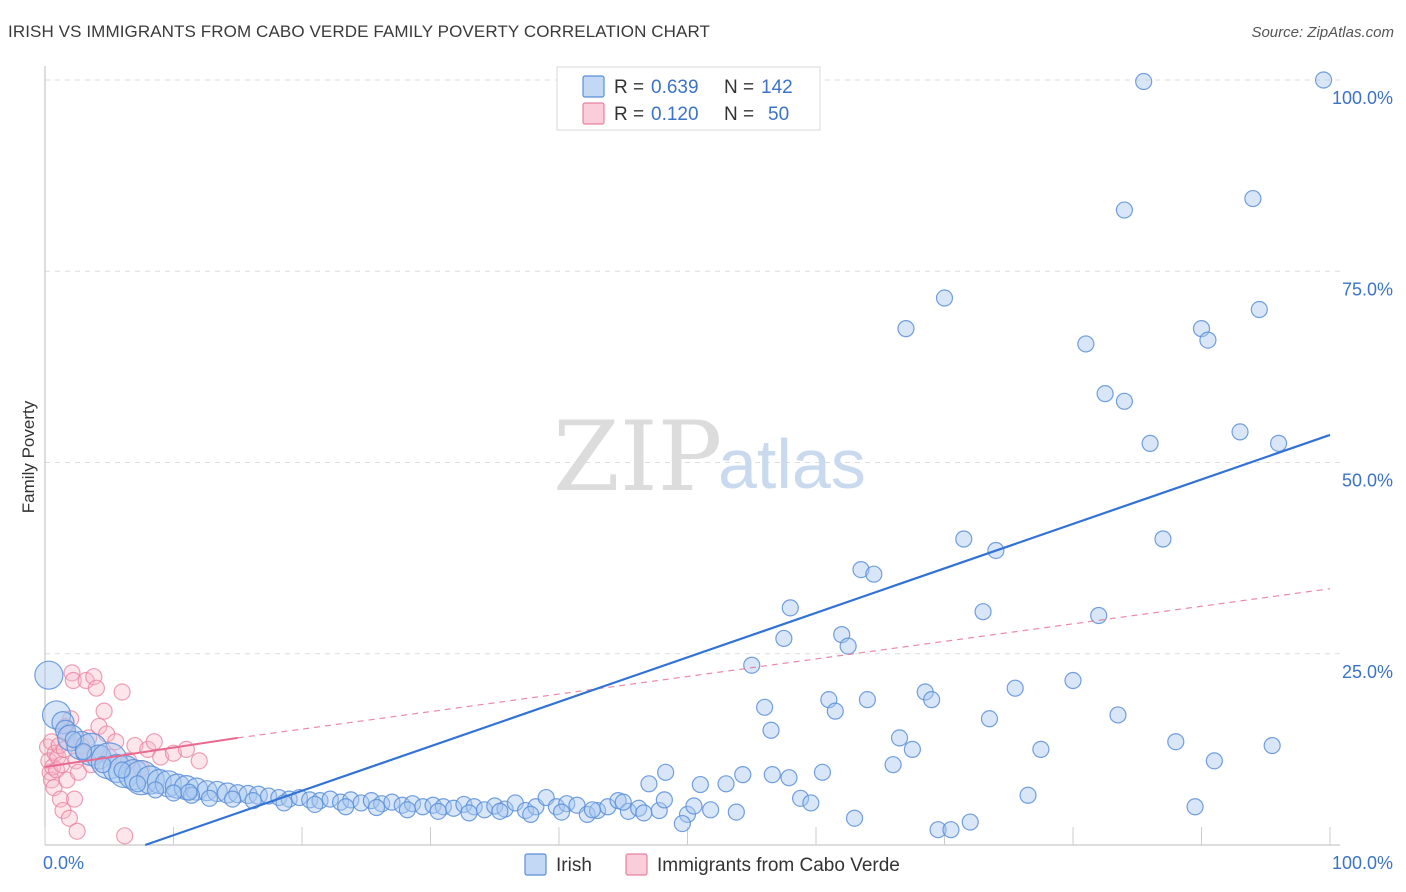 Image resolution: width=1406 pixels, height=892 pixels. What do you see at coordinates (1367, 289) in the screenshot?
I see `y-tick-label-2: 75.0%` at bounding box center [1367, 289].